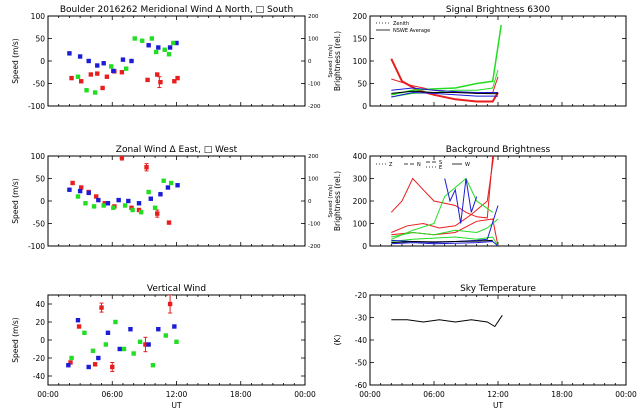  I want to click on meridional-right-ytick-label: -200, so click(314, 107).